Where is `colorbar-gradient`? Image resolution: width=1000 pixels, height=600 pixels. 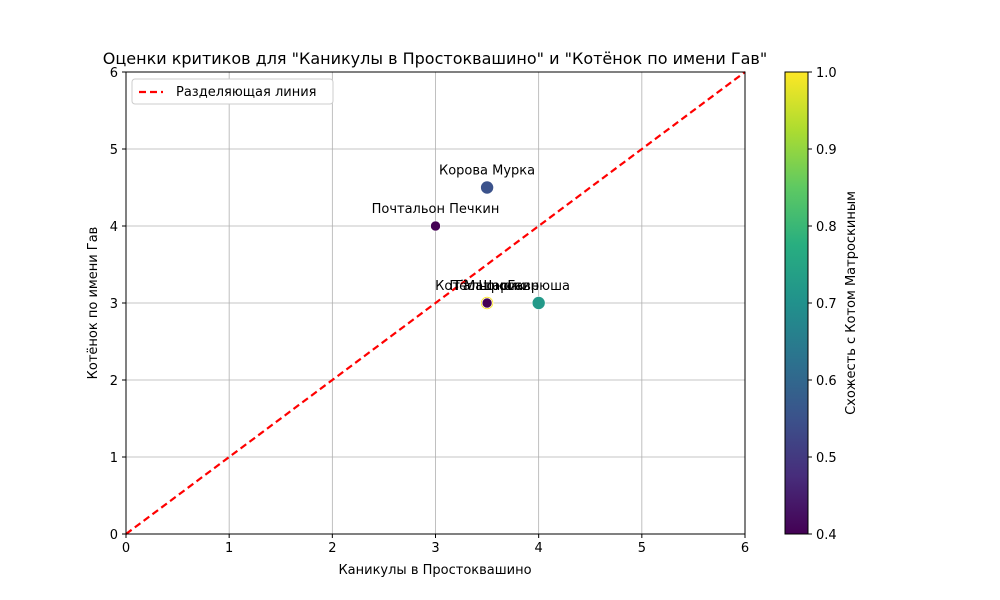 colorbar-gradient is located at coordinates (796, 303).